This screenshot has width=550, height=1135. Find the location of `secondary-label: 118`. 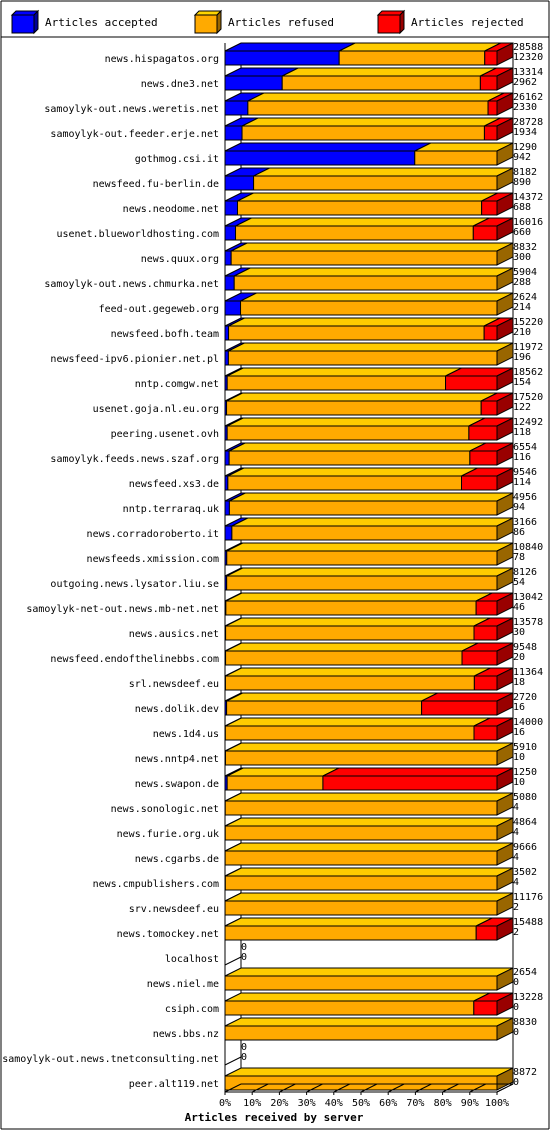

secondary-label: 118 is located at coordinates (522, 432).